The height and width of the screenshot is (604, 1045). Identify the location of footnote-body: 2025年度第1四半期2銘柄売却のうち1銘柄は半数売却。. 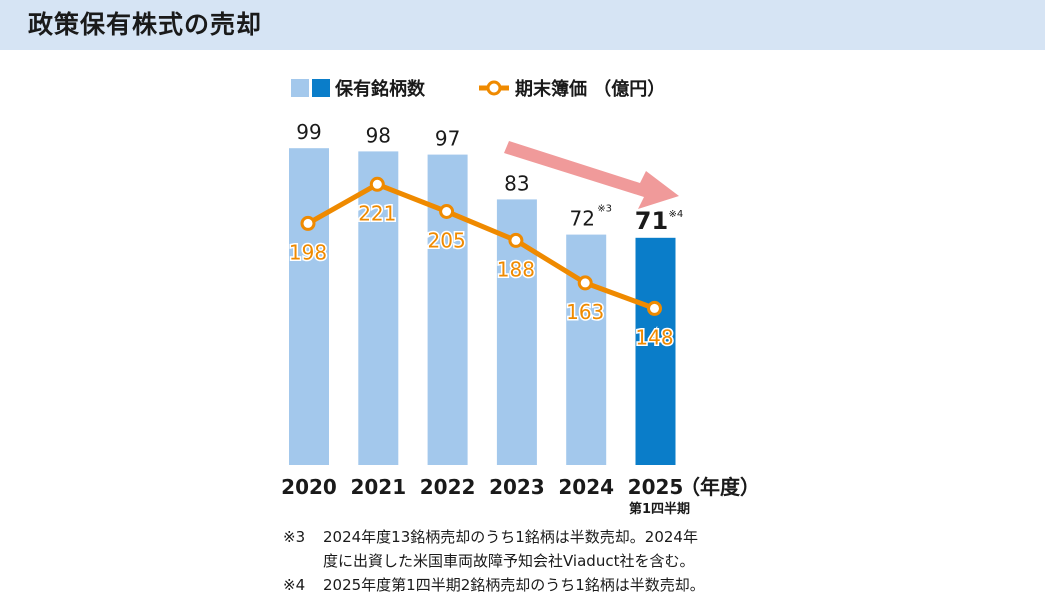
(514, 585).